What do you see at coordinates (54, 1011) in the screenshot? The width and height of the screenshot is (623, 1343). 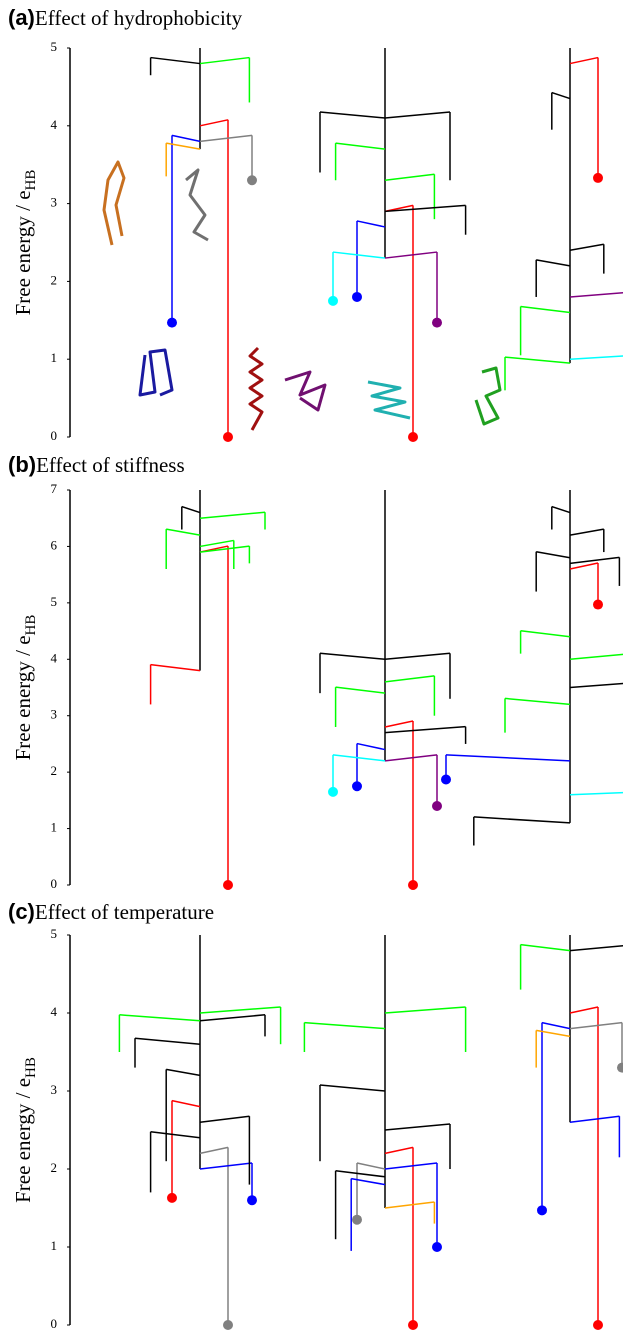 I see `y-tick-label: 4` at bounding box center [54, 1011].